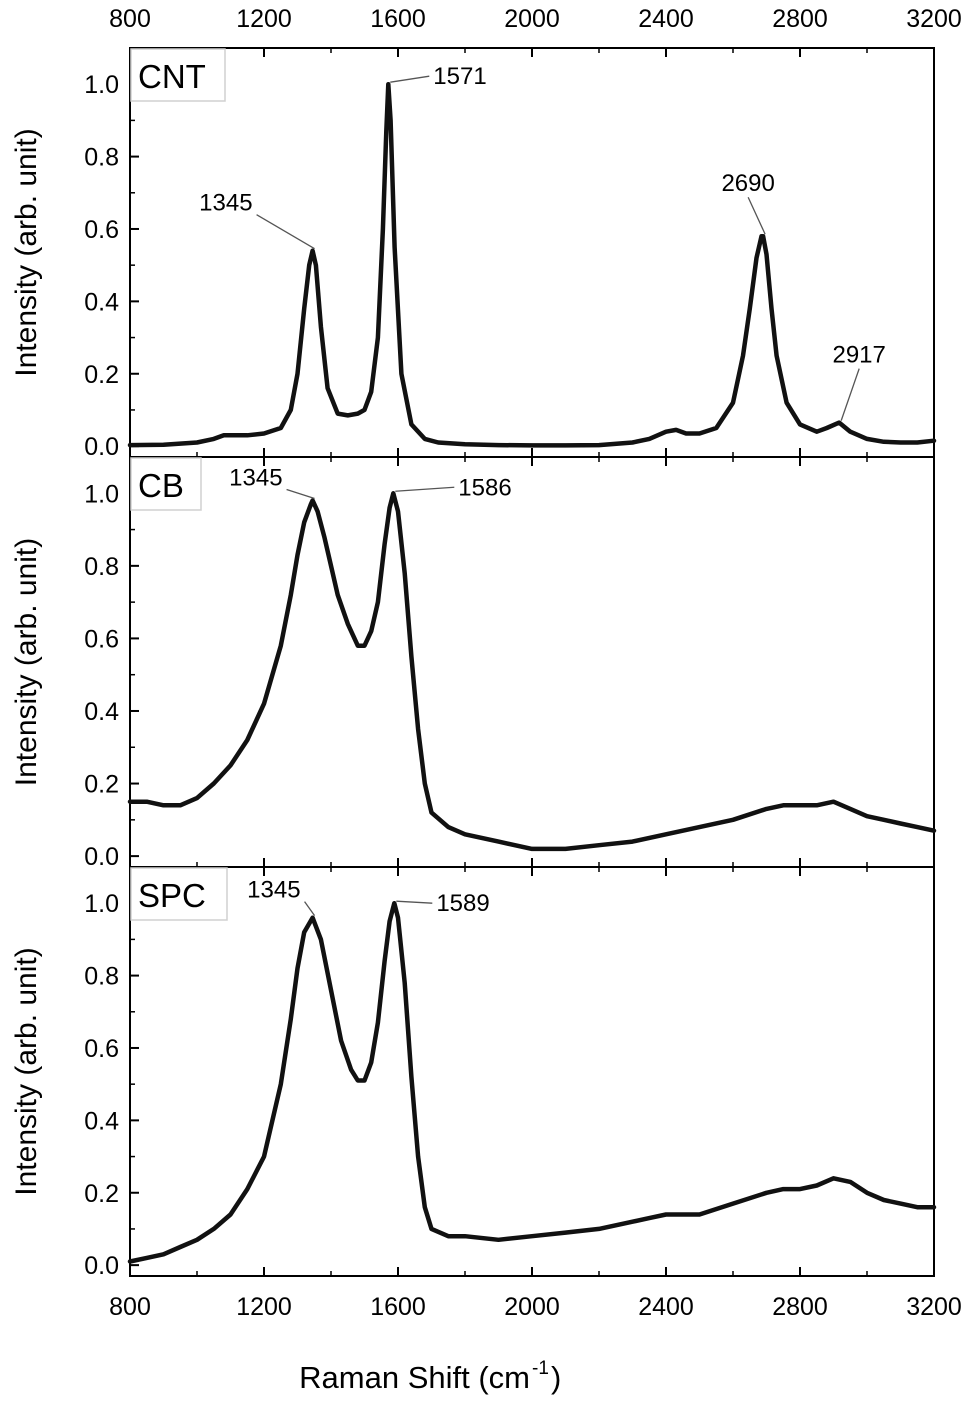 The image size is (973, 1401). What do you see at coordinates (130, 19) in the screenshot?
I see `top-x-tick-label: 800` at bounding box center [130, 19].